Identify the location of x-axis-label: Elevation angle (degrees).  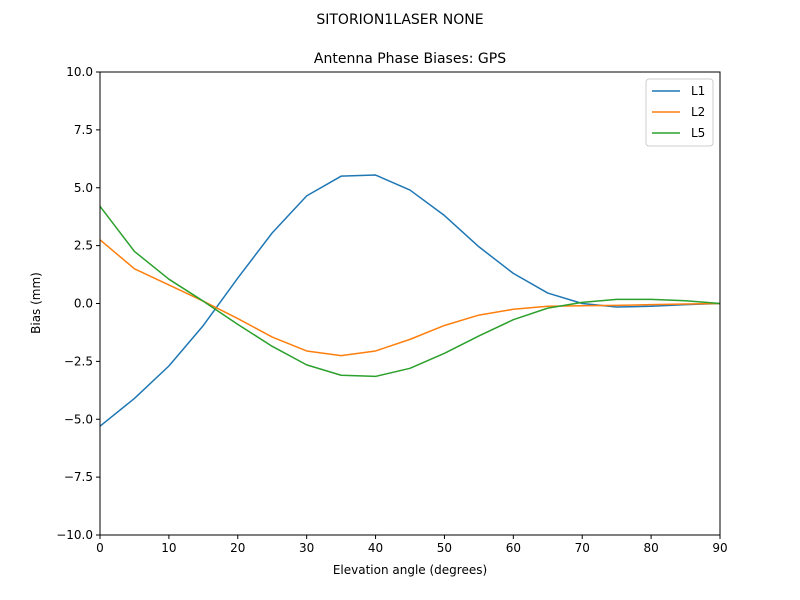
(410, 570).